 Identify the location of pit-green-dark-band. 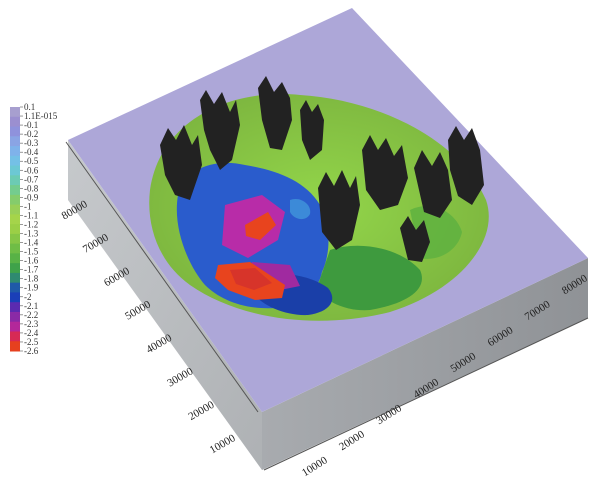
(370, 278).